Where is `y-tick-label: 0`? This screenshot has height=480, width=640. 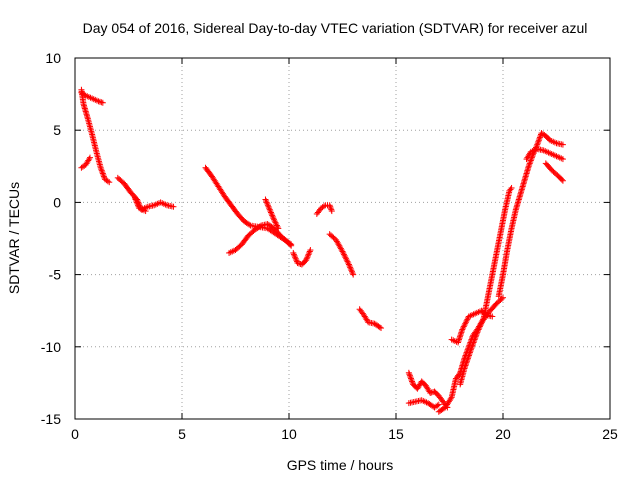 y-tick-label: 0 is located at coordinates (57, 202).